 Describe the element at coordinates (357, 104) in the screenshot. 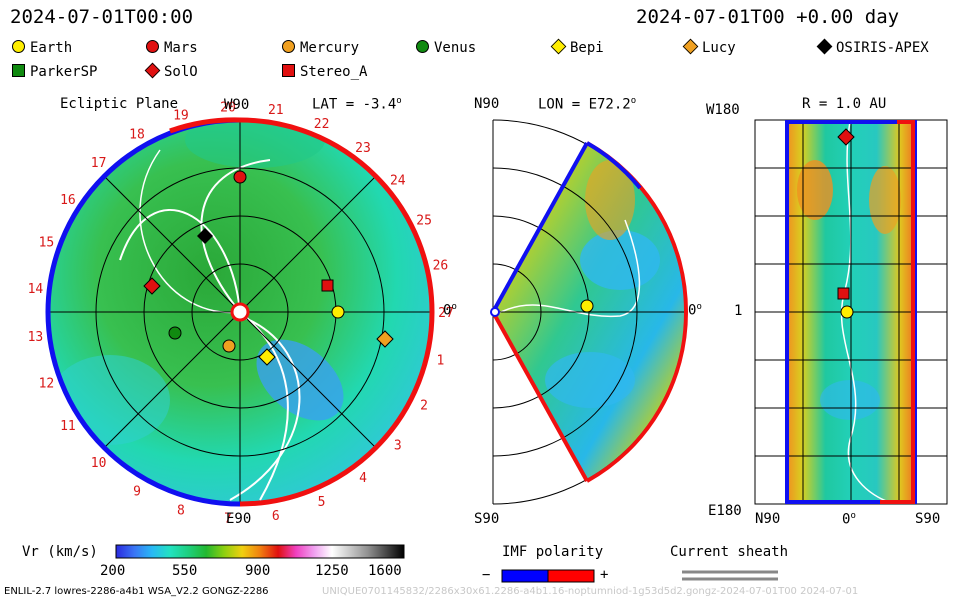

I see `ecliptic-lat-label: LAT = -3.4o` at that location.